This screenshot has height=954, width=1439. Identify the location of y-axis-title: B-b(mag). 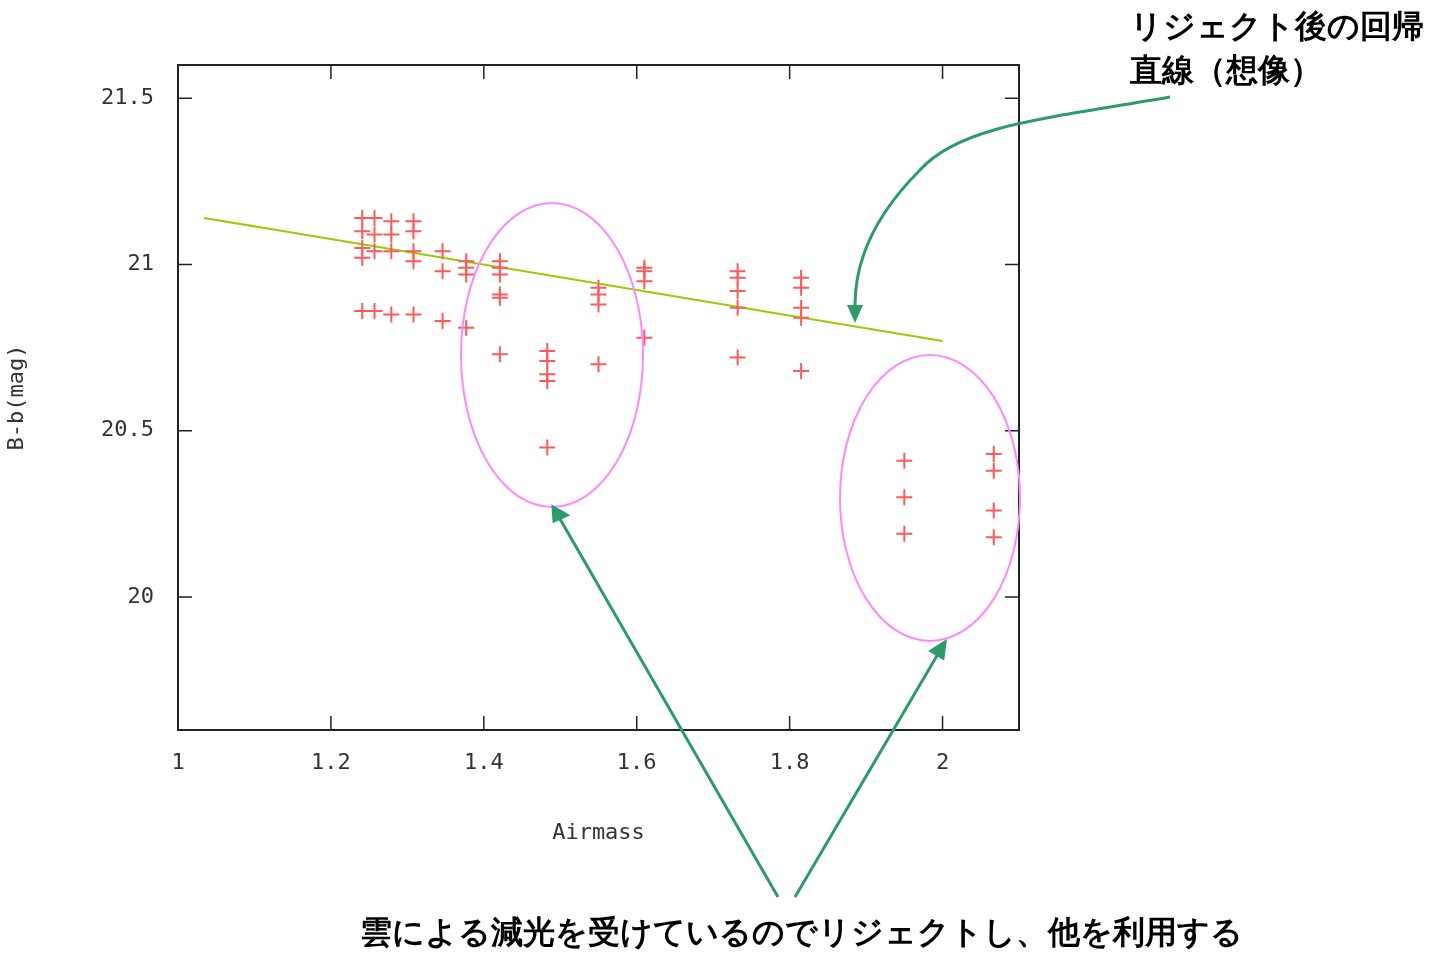
(15, 397).